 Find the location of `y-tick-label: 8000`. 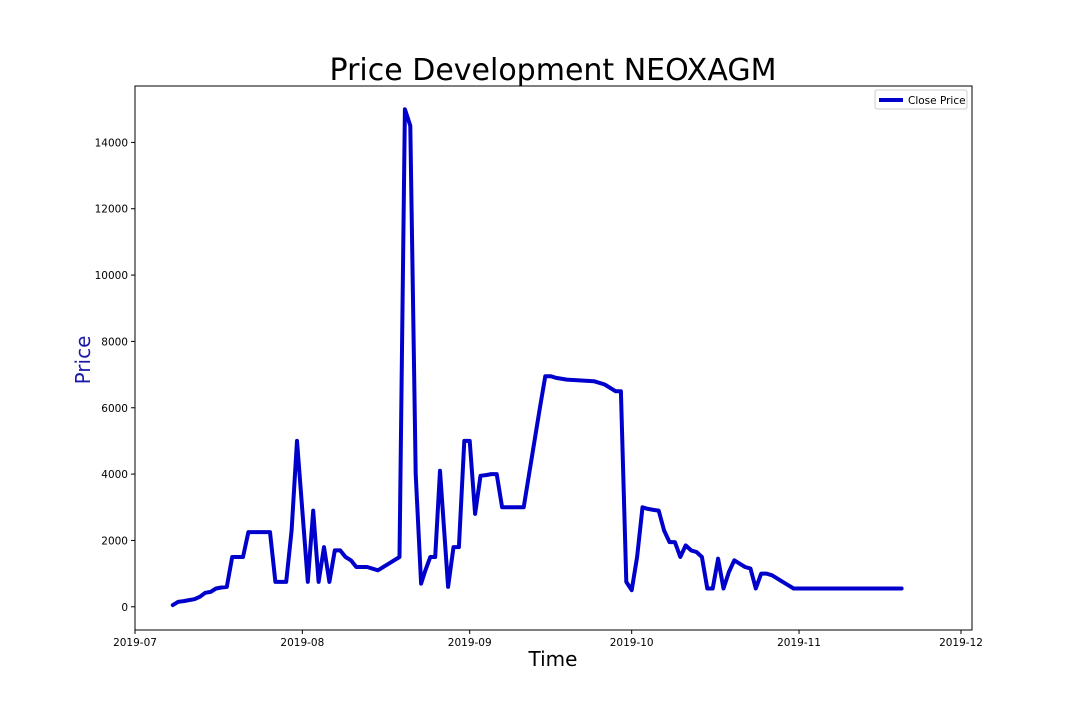

y-tick-label: 8000 is located at coordinates (114, 342).